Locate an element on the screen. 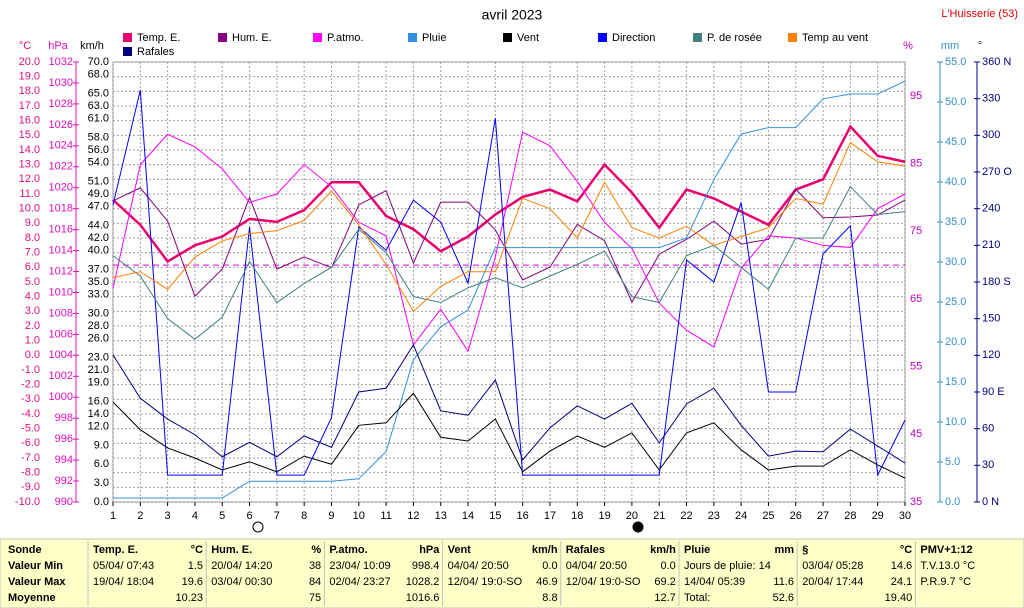  y-tick-label: 1006 is located at coordinates (61, 334).